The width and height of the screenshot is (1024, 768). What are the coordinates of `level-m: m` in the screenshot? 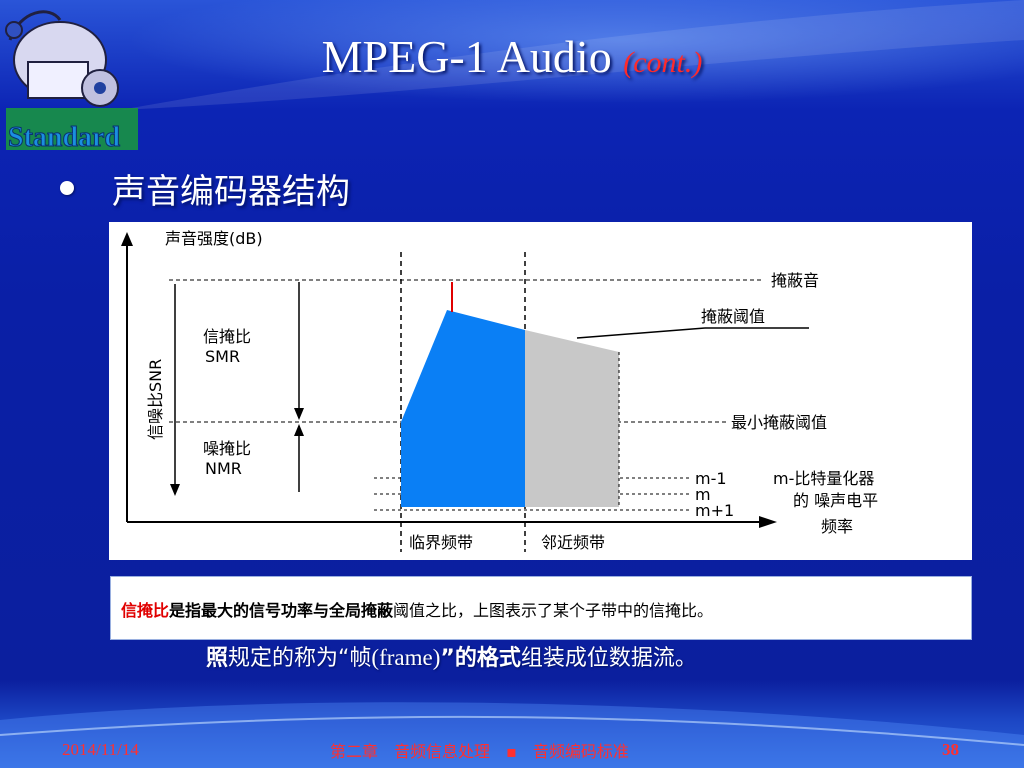 It's located at (703, 494).